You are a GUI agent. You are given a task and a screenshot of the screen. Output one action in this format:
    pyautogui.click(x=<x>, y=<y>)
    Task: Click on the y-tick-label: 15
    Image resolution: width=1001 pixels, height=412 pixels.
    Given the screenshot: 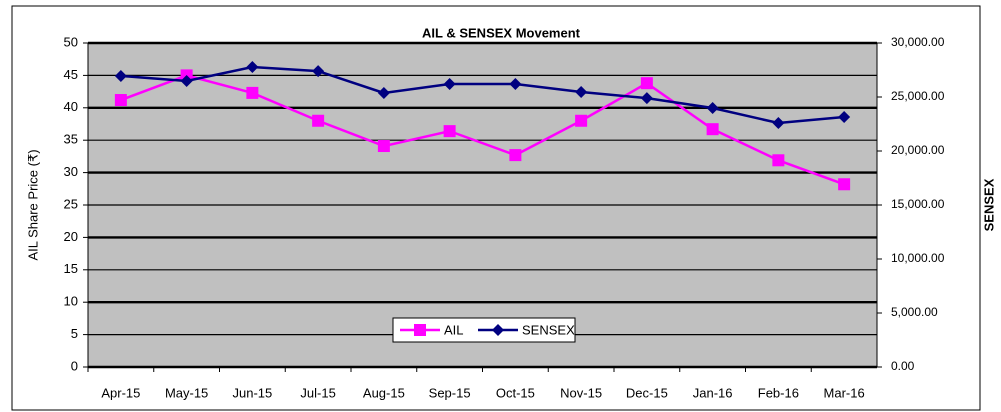 What is the action you would take?
    pyautogui.click(x=71, y=268)
    